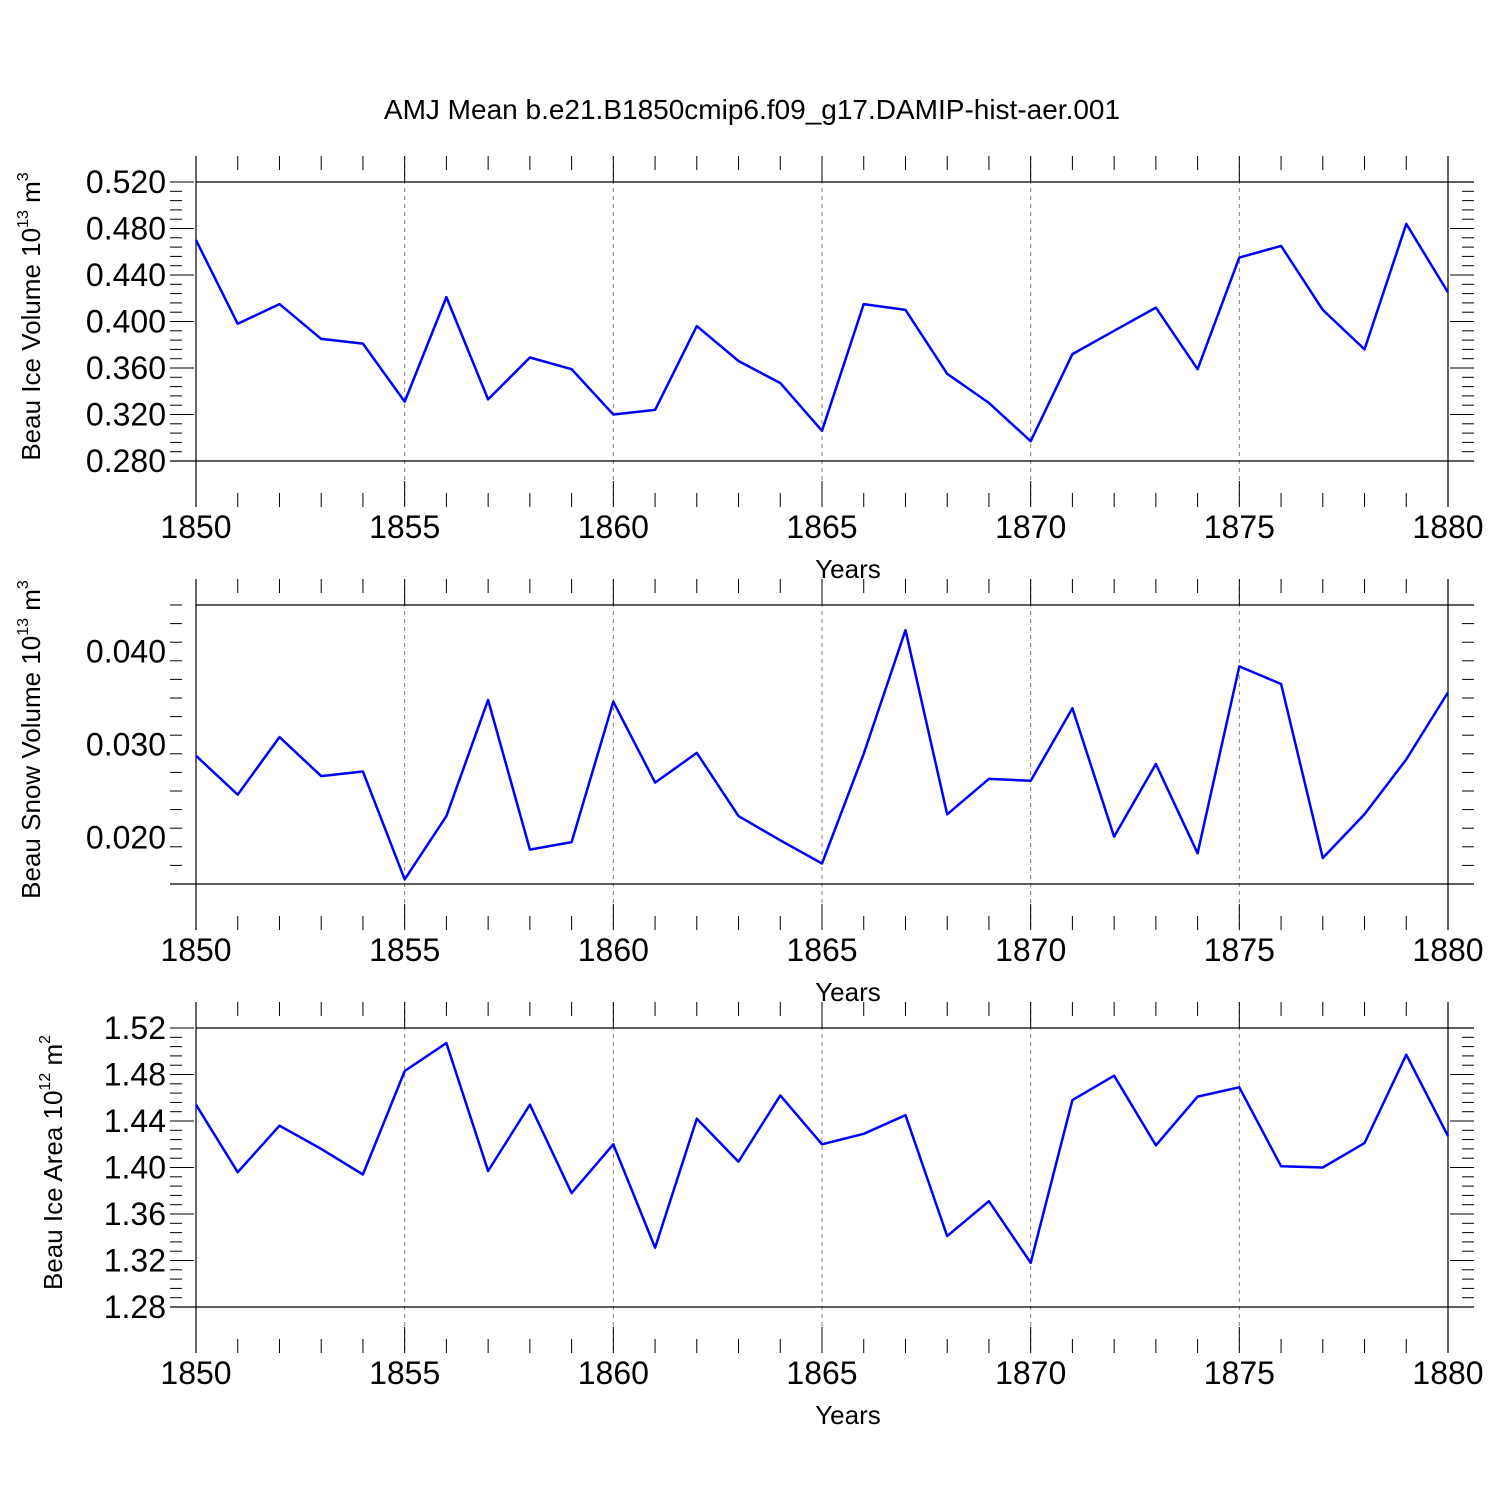  Describe the element at coordinates (135, 1121) in the screenshot. I see `y-tick-label: 1.44` at that location.